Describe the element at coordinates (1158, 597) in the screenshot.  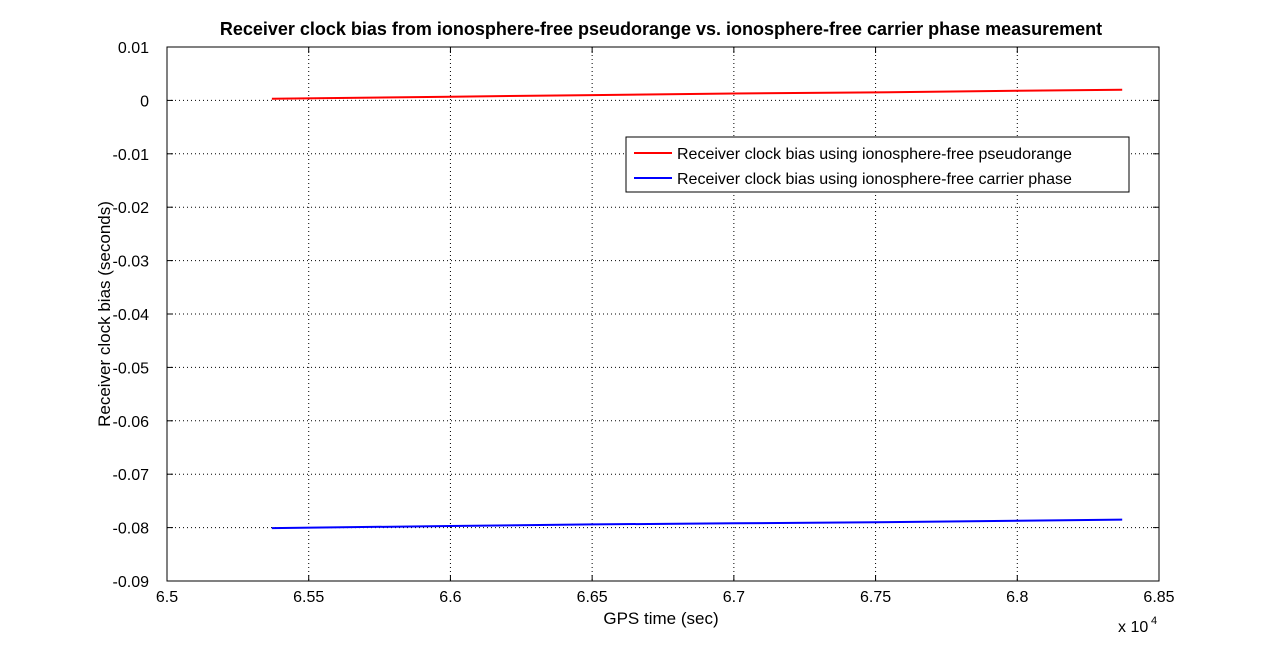
I see `x-tick-label: 6.85` at that location.